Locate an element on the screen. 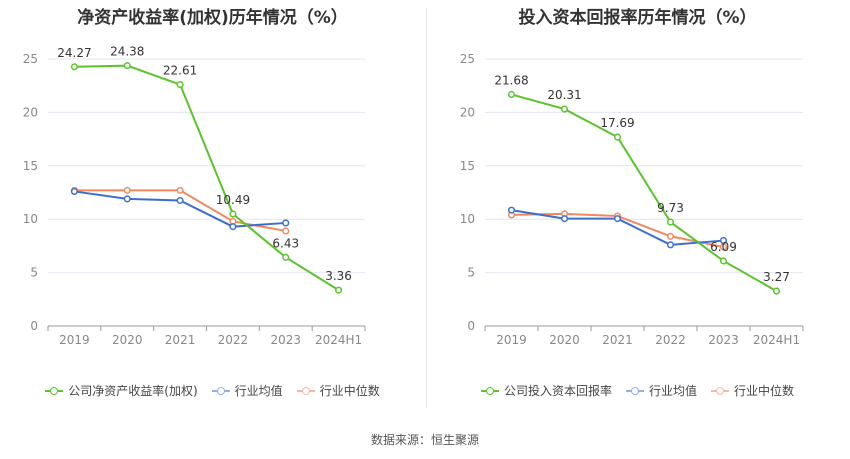 Image resolution: width=850 pixels, height=459 pixels. data-label: 21.68 is located at coordinates (511, 80).